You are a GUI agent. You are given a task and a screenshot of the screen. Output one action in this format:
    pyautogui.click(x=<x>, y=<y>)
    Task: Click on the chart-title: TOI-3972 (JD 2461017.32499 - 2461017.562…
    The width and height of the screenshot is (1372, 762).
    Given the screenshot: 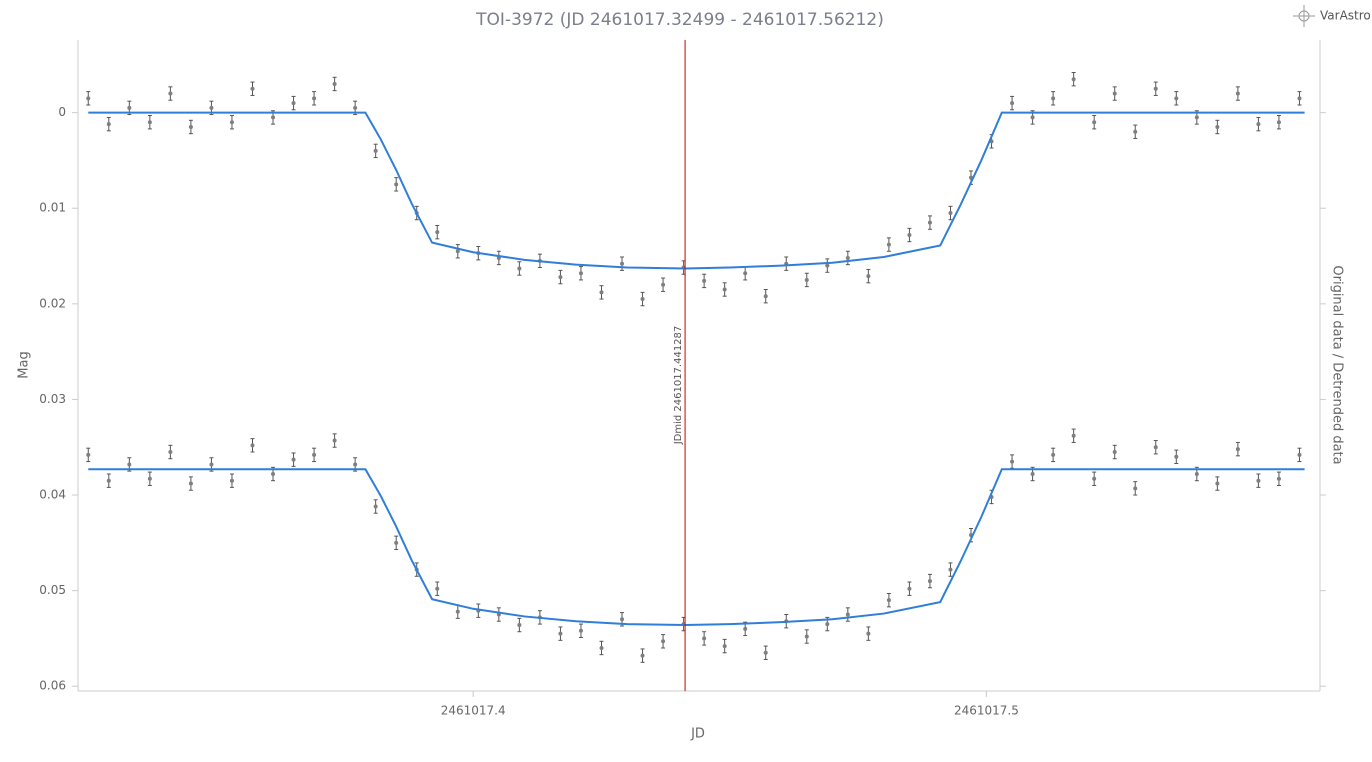 What is the action you would take?
    pyautogui.click(x=679, y=20)
    